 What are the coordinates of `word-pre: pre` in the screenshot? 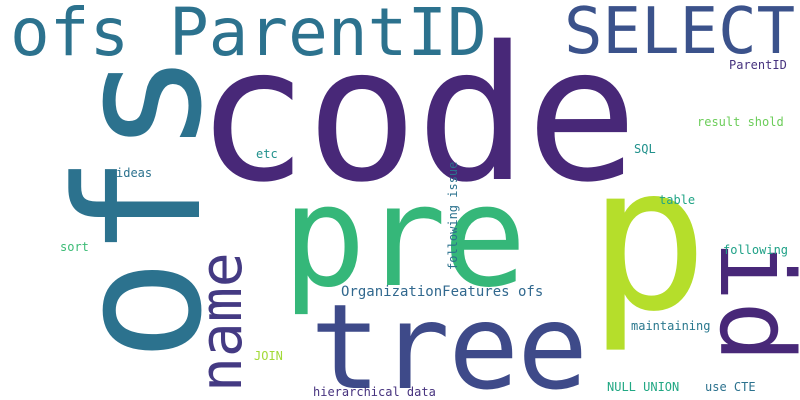 It's located at (404, 237).